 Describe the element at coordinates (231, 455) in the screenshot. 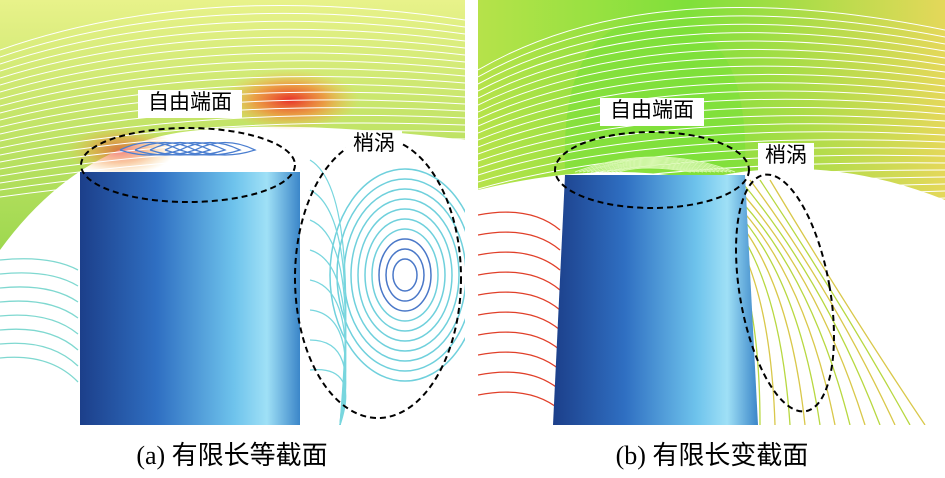

I see `caption: (a) 有限长等截面` at that location.